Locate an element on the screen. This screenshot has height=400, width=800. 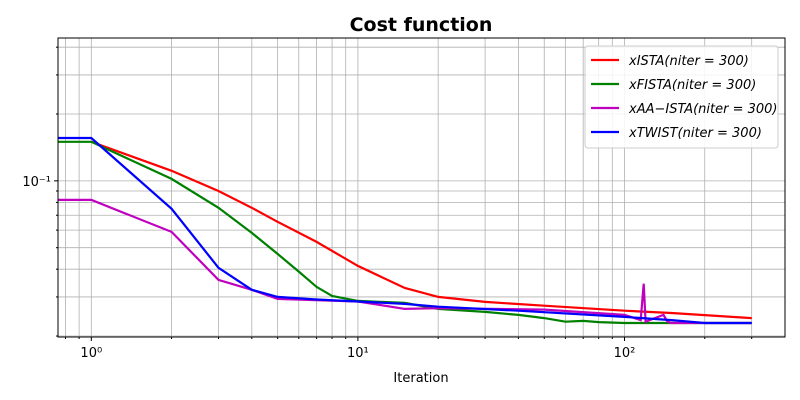
legend-box is located at coordinates (681, 97).